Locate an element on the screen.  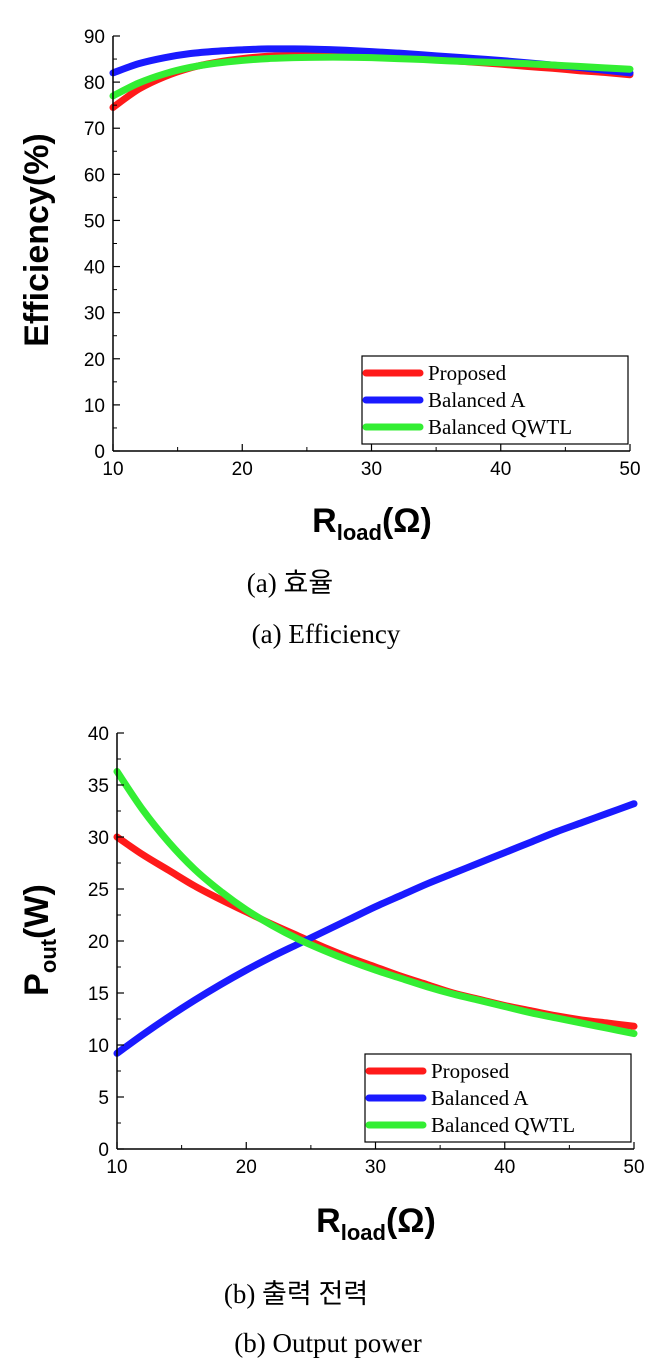
y-tick-label: 25 is located at coordinates (98, 890).